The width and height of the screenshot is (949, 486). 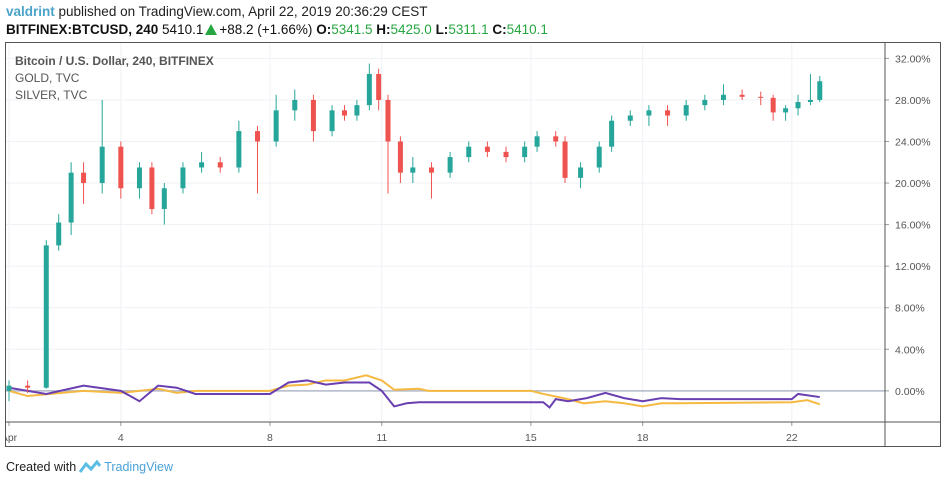 I want to click on legend-silver: SILVER, TVC, so click(x=51, y=95).